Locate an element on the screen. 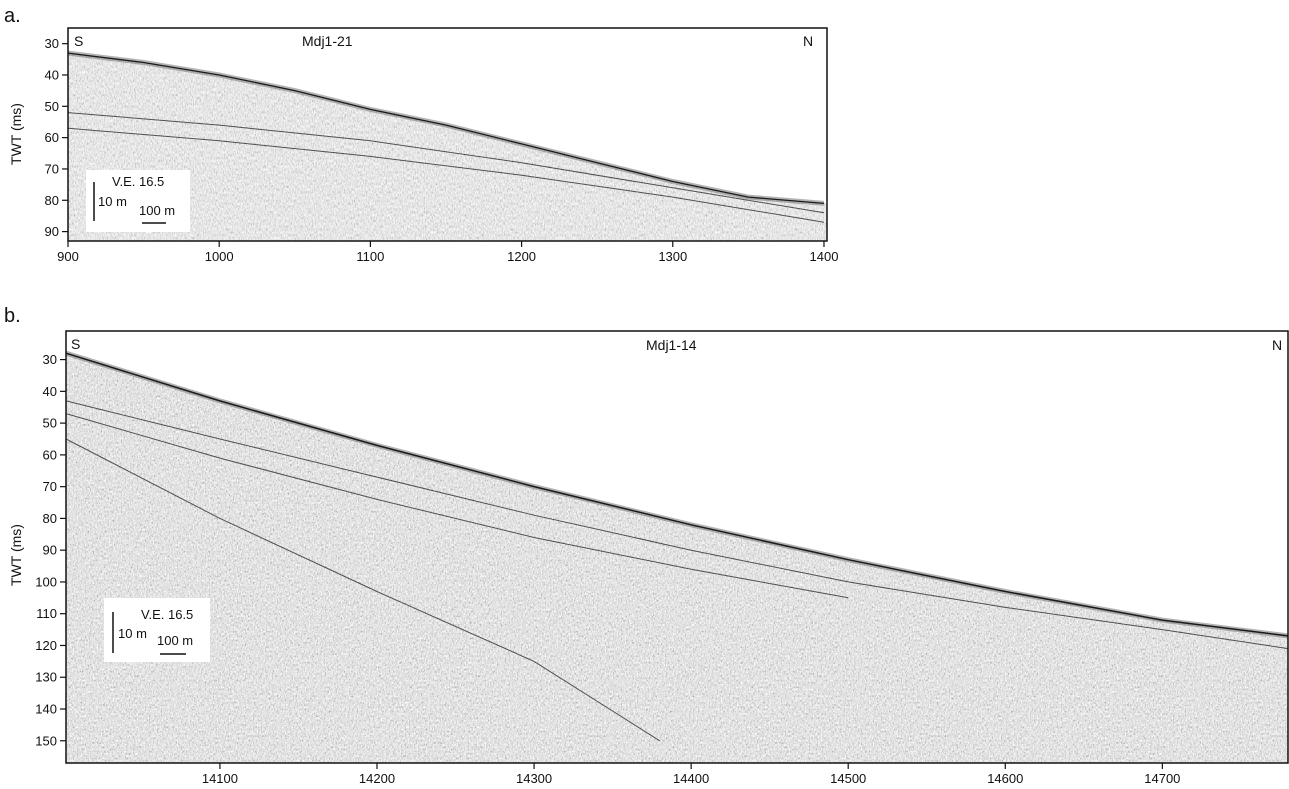 The image size is (1289, 789). x-tick-label: 14700 is located at coordinates (1162, 778).